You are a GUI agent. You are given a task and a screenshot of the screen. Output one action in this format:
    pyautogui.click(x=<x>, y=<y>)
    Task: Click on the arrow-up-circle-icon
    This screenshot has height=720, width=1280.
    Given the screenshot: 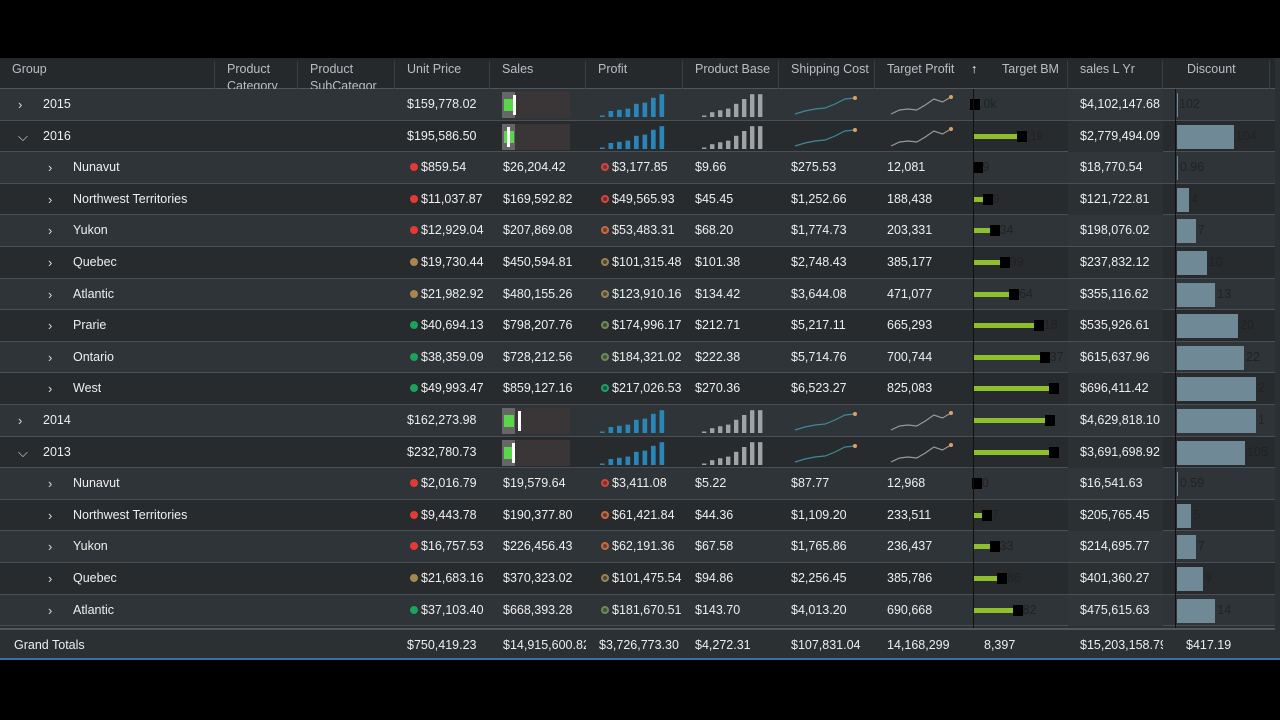 What is the action you would take?
    pyautogui.click(x=605, y=198)
    